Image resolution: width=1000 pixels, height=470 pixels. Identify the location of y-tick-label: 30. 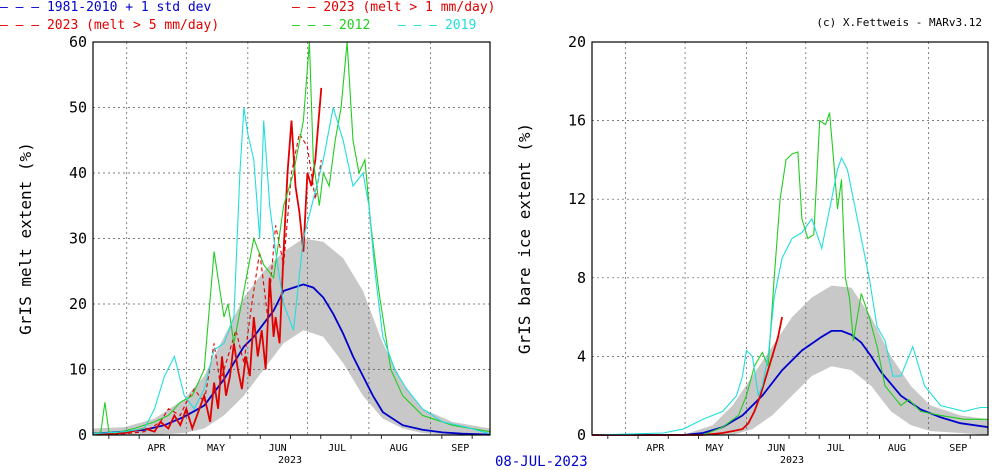
(78, 239).